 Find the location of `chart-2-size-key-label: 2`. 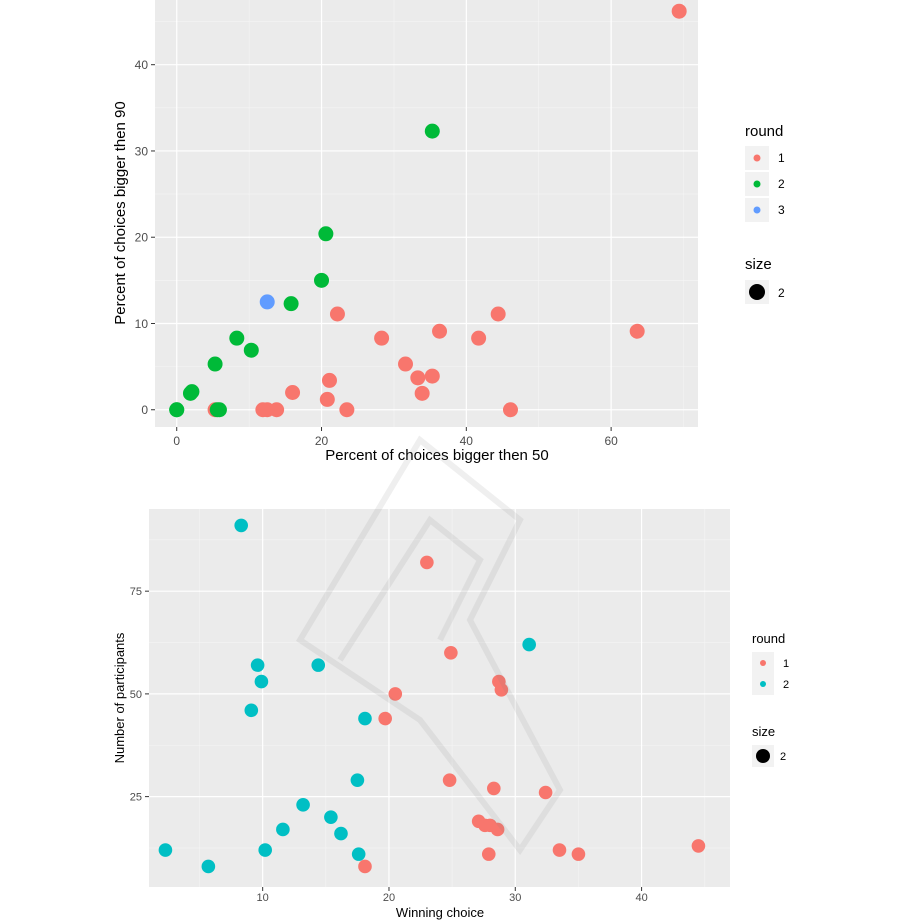

chart-2-size-key-label: 2 is located at coordinates (783, 757).